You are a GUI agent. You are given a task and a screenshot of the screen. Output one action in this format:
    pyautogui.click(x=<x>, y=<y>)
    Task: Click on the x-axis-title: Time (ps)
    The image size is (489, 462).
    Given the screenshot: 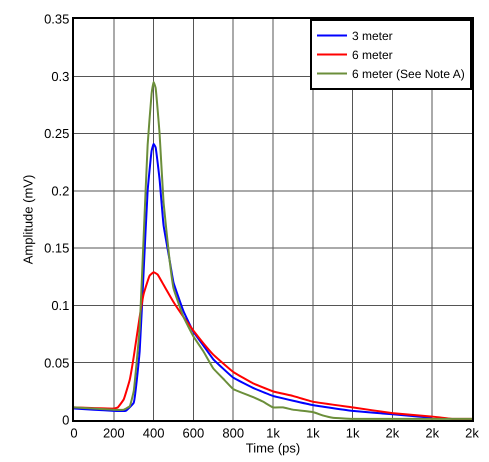 What is the action you would take?
    pyautogui.click(x=273, y=448)
    